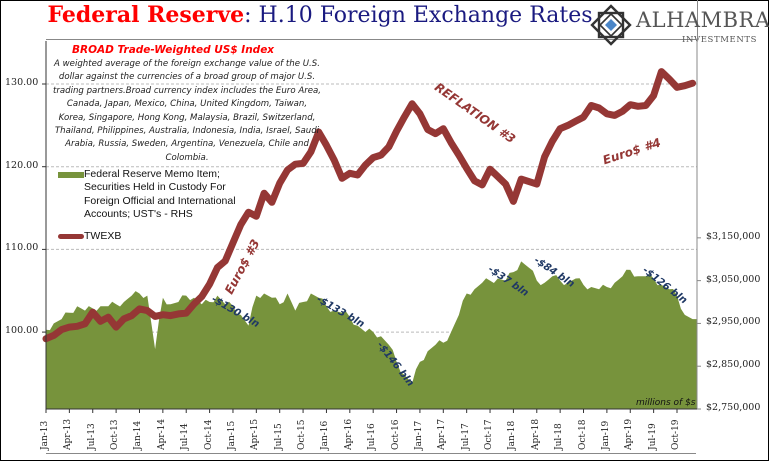  I want to click on title-primary: Federal Reserve, so click(146, 15).